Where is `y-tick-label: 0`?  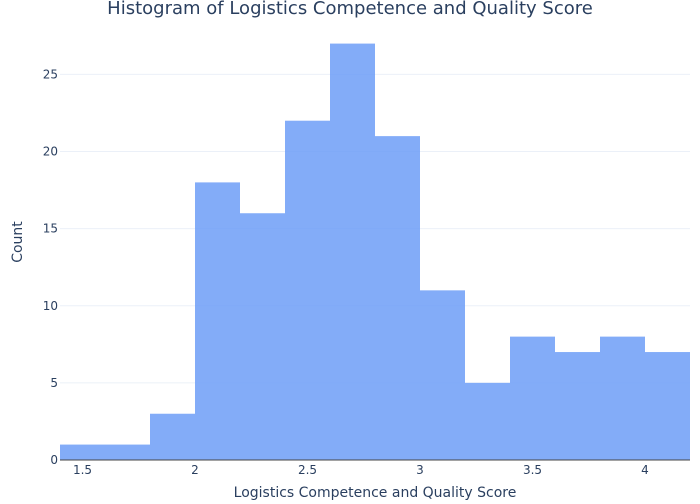
y-tick-label: 0 is located at coordinates (54, 460).